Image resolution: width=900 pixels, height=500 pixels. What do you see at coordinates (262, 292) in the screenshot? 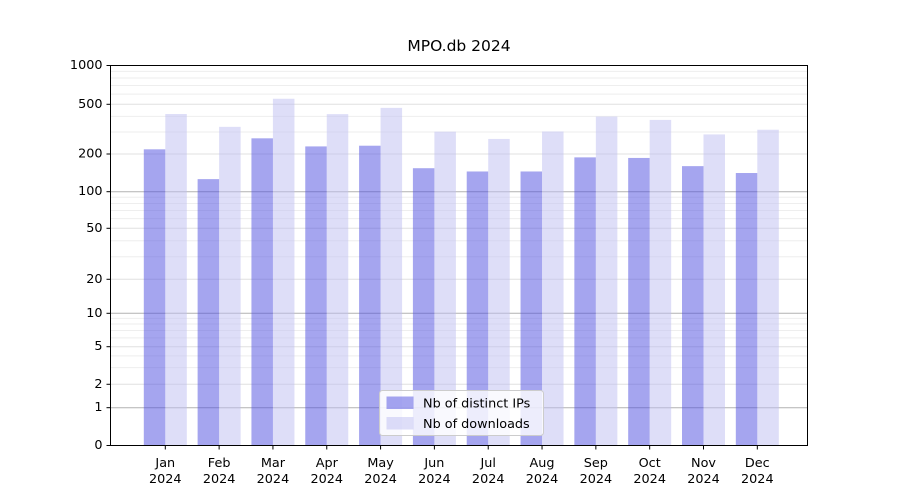
I see `bar-mar-distinct-ips` at bounding box center [262, 292].